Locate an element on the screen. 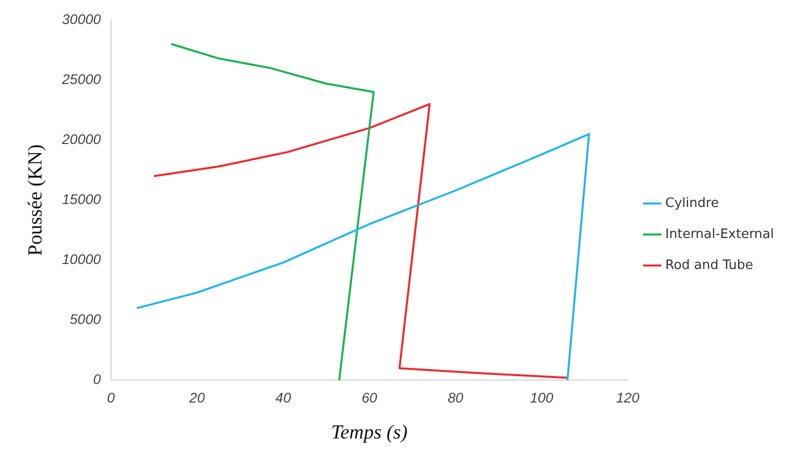  x-tick-label: 120 is located at coordinates (628, 397).